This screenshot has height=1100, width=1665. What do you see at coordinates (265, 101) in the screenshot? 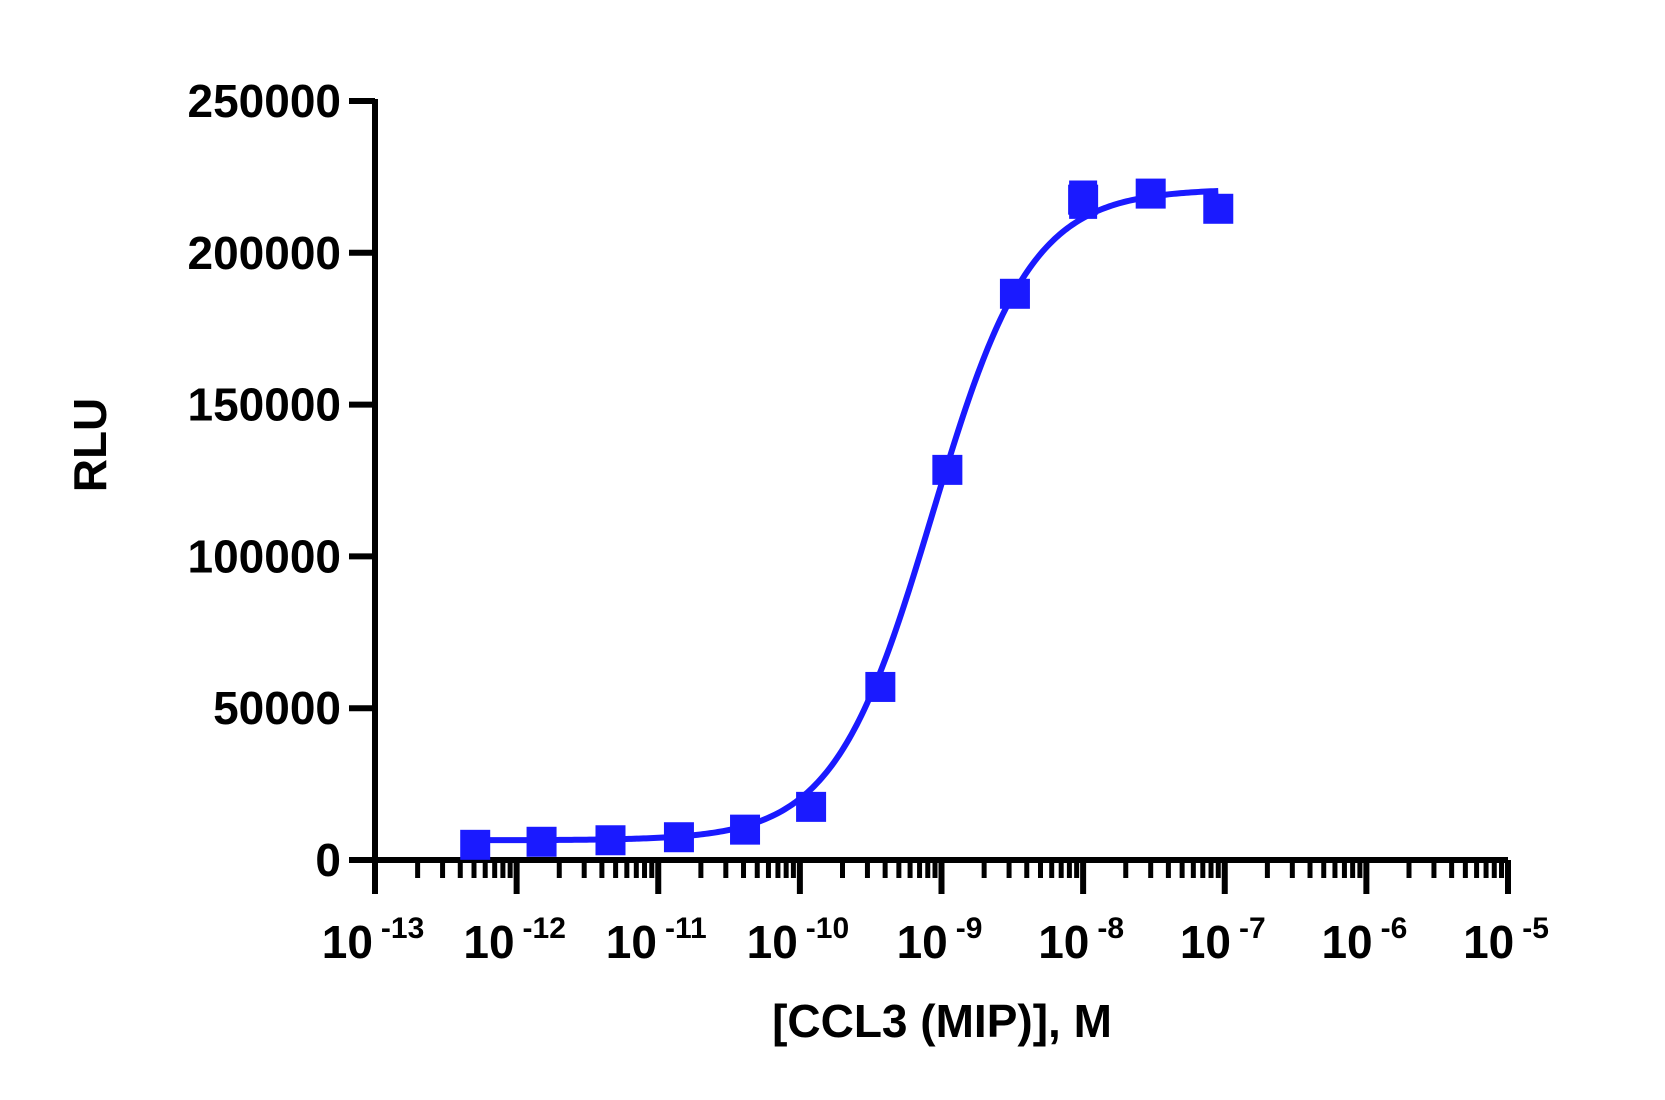
I see `y-tick-label: 250000` at bounding box center [265, 101].